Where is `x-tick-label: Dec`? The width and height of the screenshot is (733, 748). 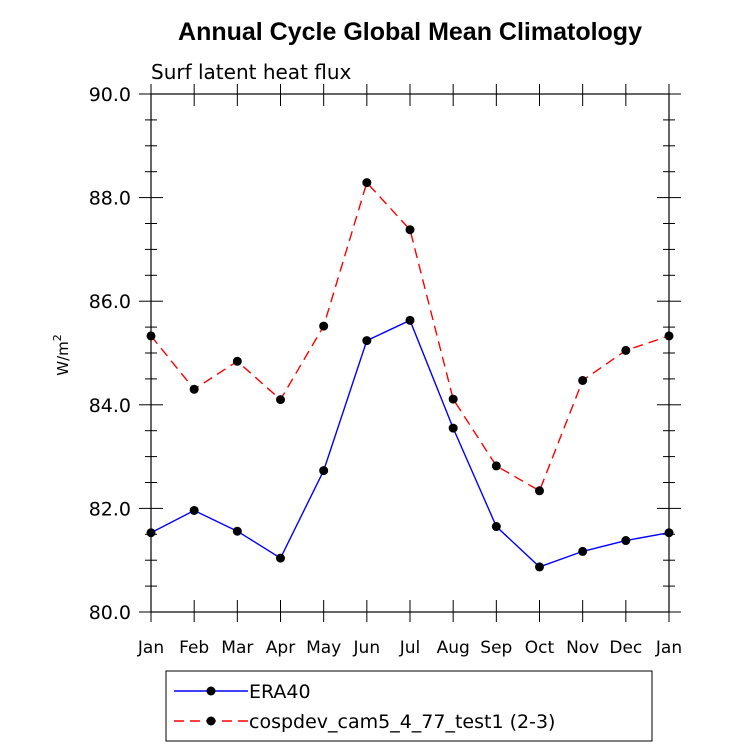 x-tick-label: Dec is located at coordinates (625, 648).